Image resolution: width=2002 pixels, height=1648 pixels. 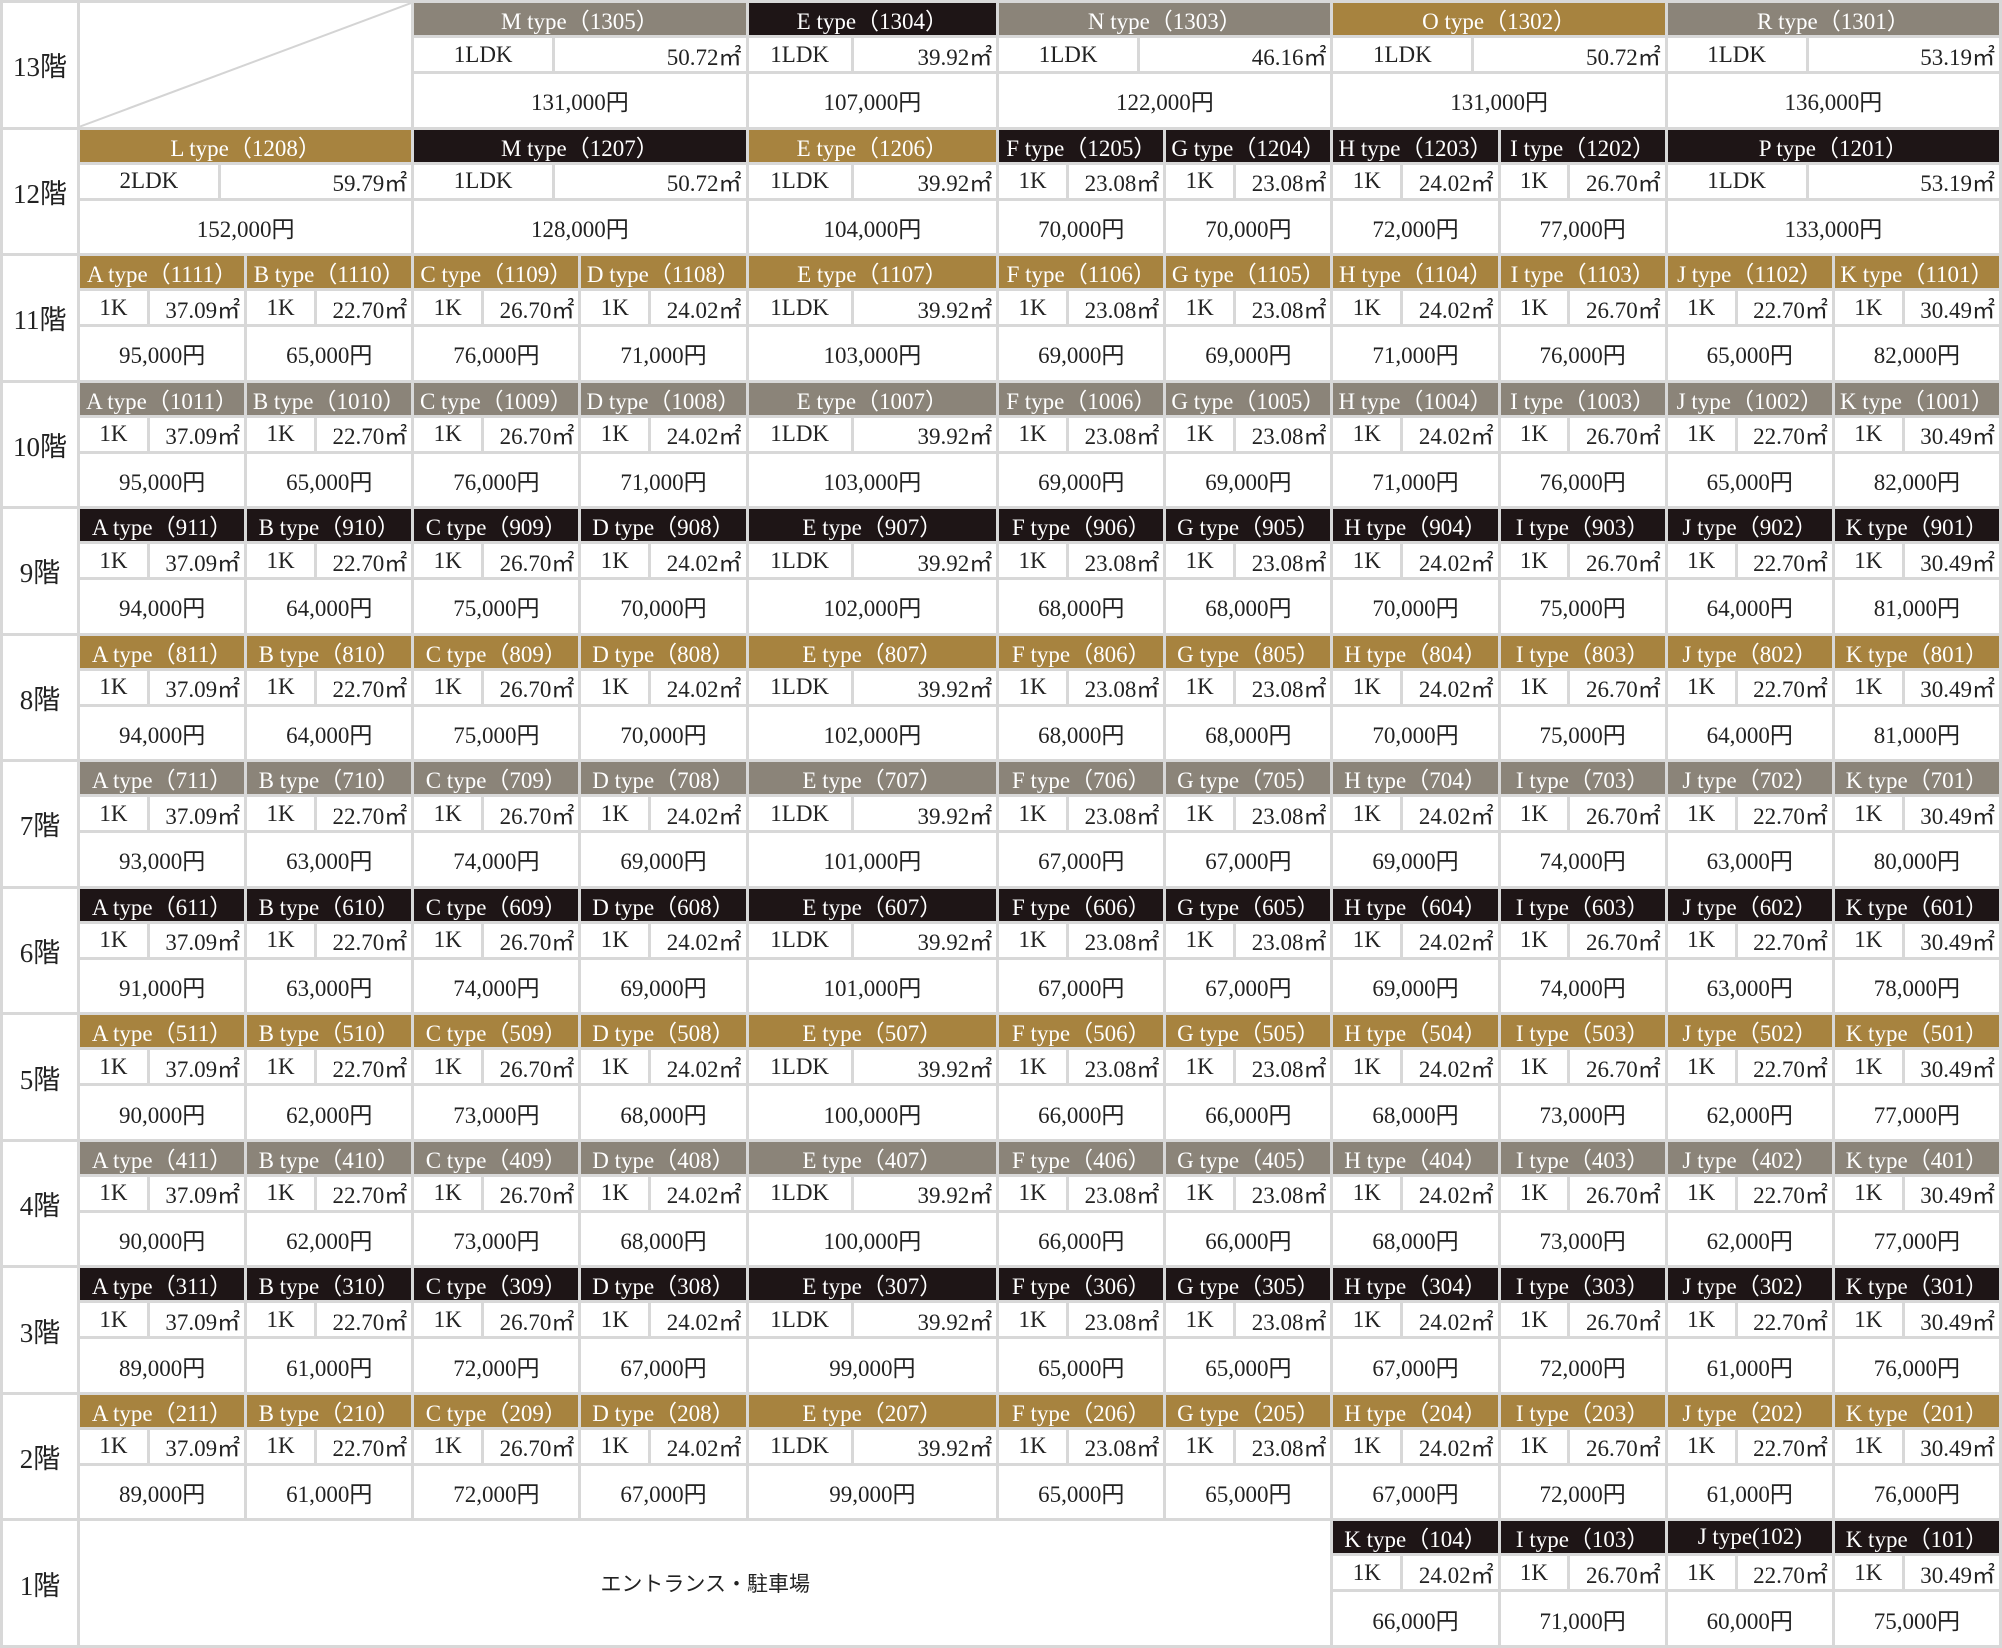 What do you see at coordinates (162, 1456) in the screenshot?
I see `unit-cell: A type（211） 1K 37.09㎡ 89,000円` at bounding box center [162, 1456].